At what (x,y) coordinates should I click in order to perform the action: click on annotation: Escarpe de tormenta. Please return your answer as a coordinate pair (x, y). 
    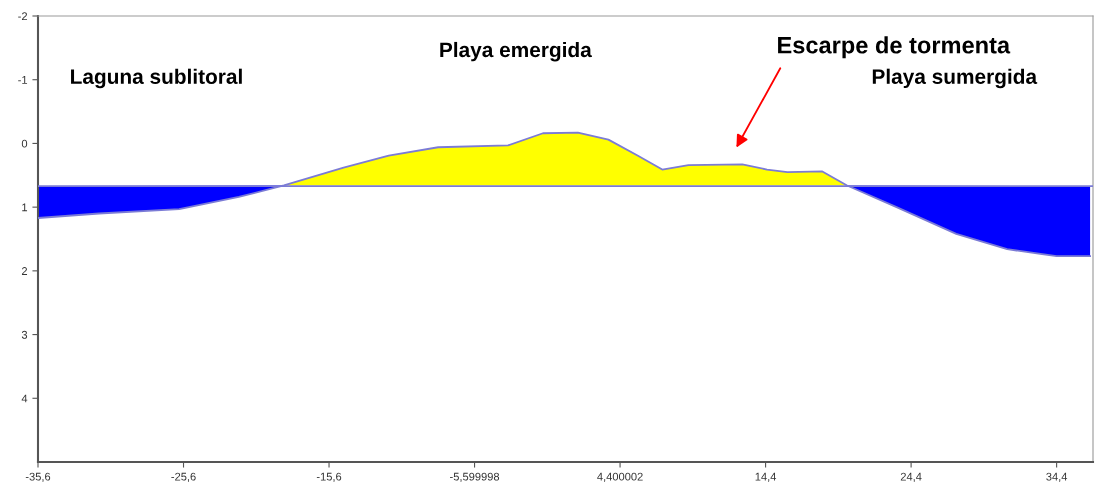
    Looking at the image, I should click on (894, 47).